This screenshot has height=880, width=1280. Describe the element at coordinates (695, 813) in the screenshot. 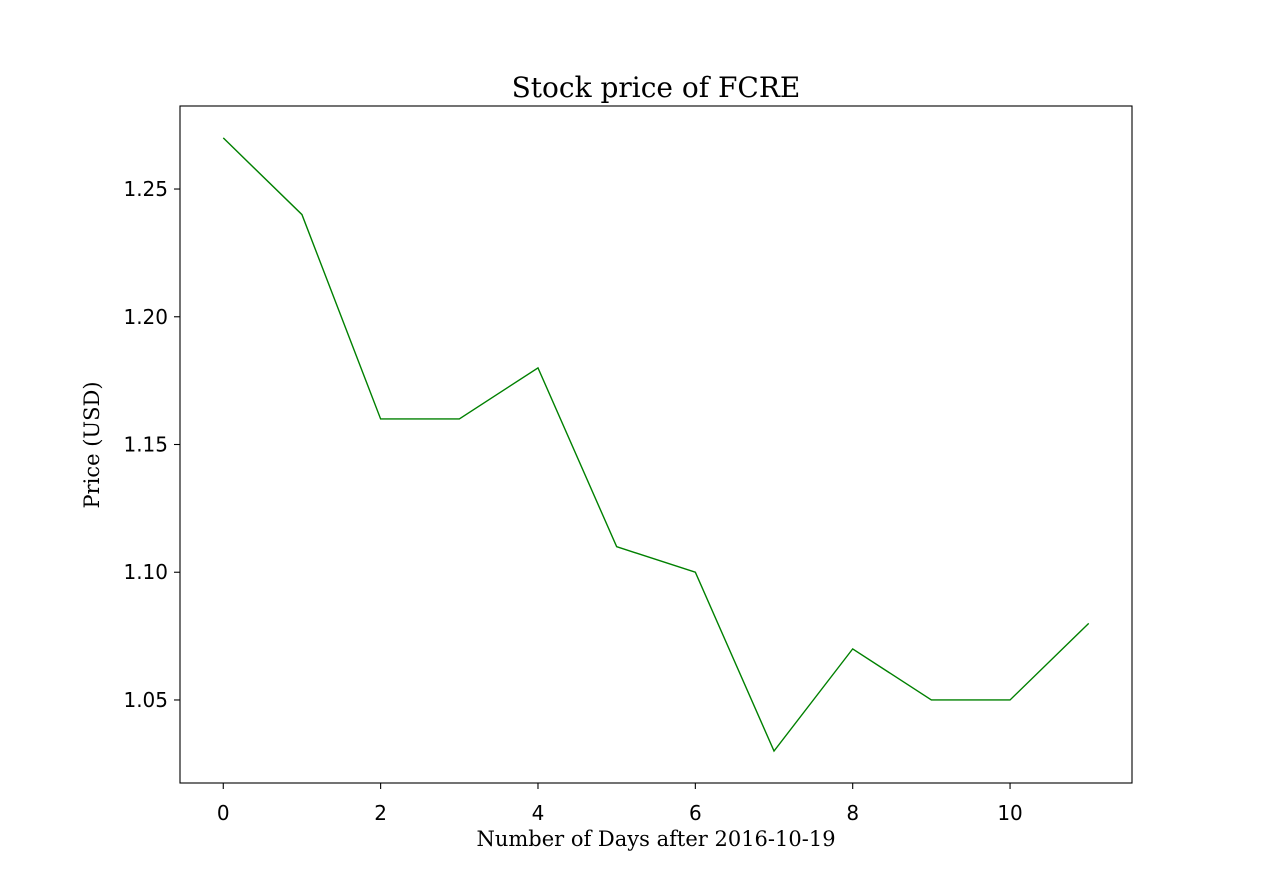

I see `x-tick-label: 6` at that location.